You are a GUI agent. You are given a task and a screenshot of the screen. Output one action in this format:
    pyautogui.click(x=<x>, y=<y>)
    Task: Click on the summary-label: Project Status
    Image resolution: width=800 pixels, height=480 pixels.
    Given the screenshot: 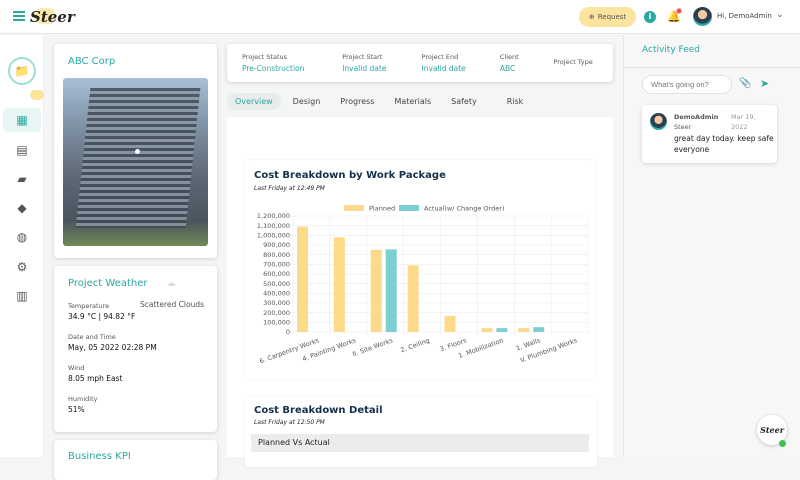 What is the action you would take?
    pyautogui.click(x=265, y=57)
    